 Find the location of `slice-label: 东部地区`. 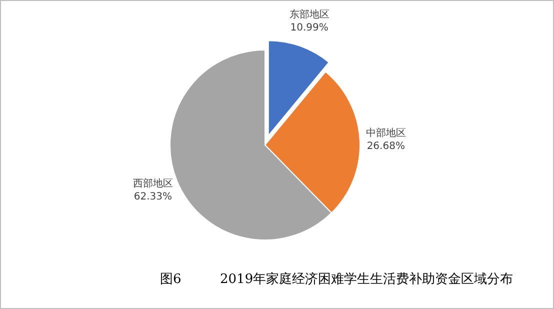

slice-label: 东部地区 is located at coordinates (309, 14).